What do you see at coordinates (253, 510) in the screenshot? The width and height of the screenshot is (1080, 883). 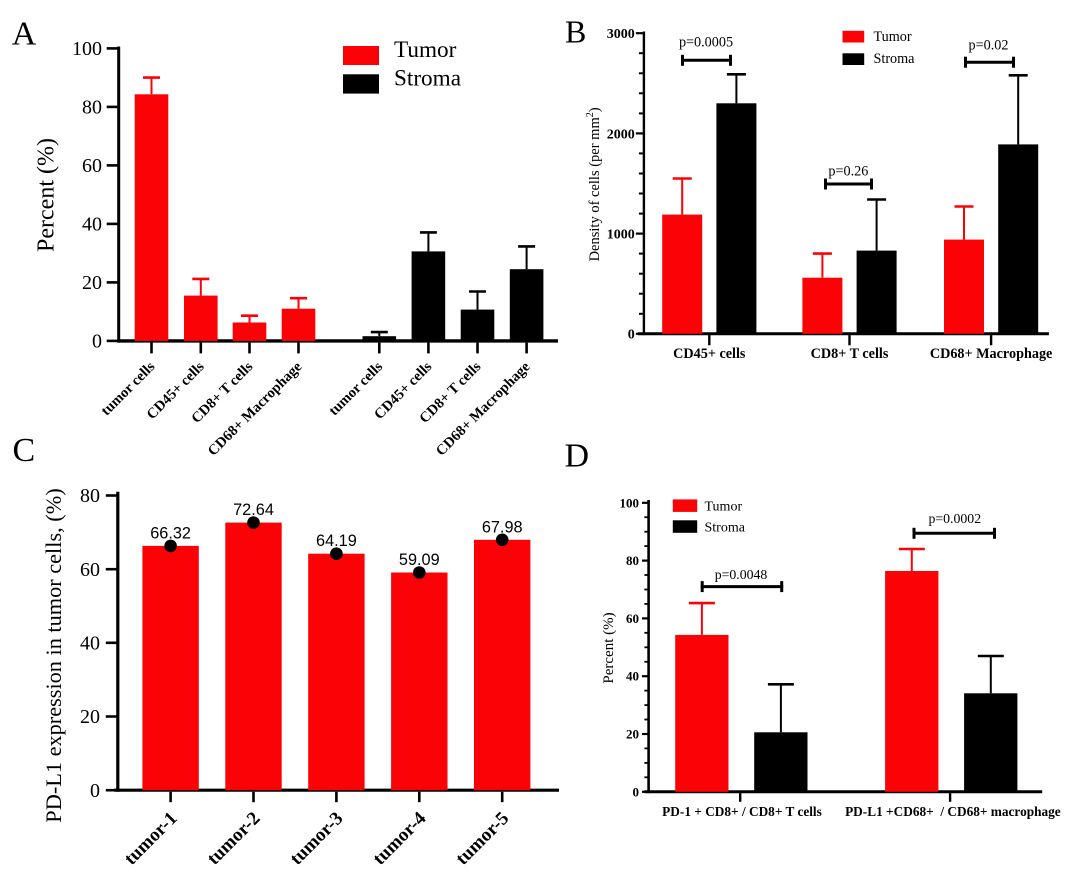 I see `svg-text: 72.64` at bounding box center [253, 510].